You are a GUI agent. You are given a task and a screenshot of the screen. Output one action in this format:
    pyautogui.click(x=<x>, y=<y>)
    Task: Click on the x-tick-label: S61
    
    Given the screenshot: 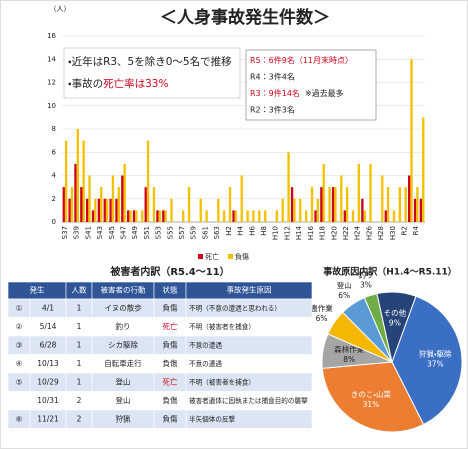 What is the action you would take?
    pyautogui.click(x=205, y=232)
    